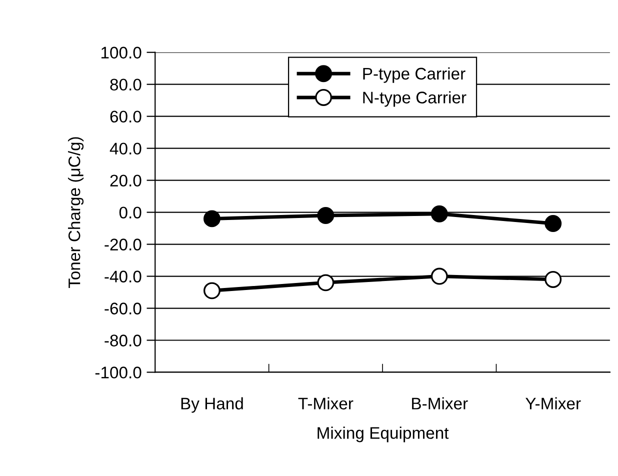 The height and width of the screenshot is (476, 618). Describe the element at coordinates (212, 405) in the screenshot. I see `x-tick-label: By Hand` at that location.